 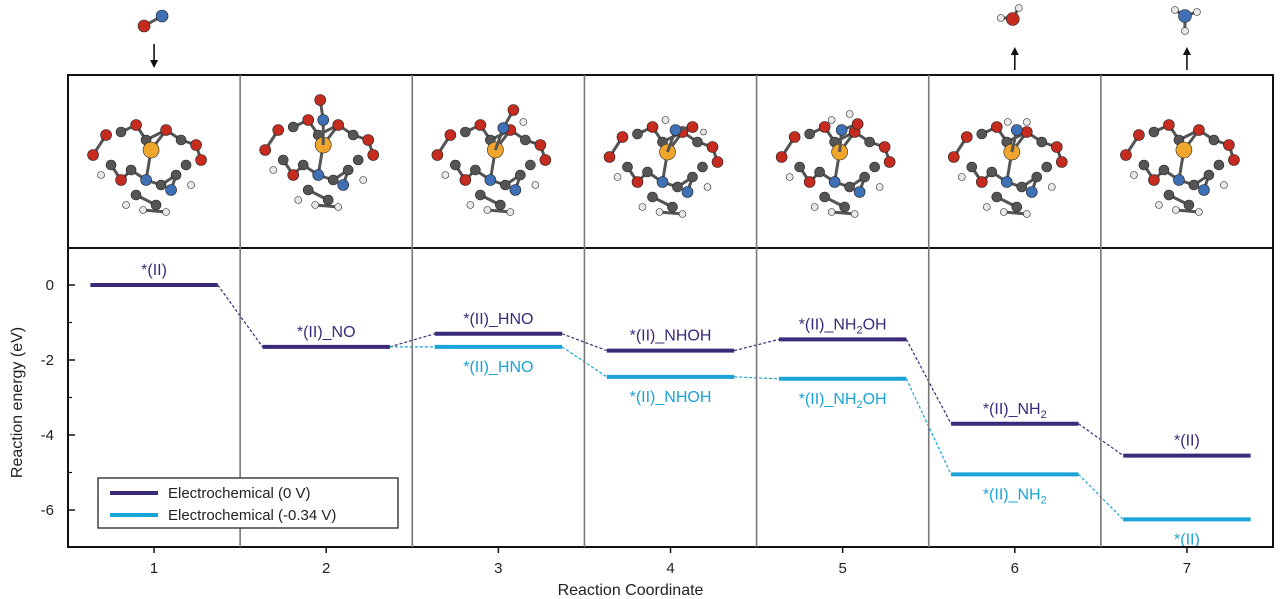 I want to click on y-axis-title: Reaction energy (eV), so click(x=17, y=402).